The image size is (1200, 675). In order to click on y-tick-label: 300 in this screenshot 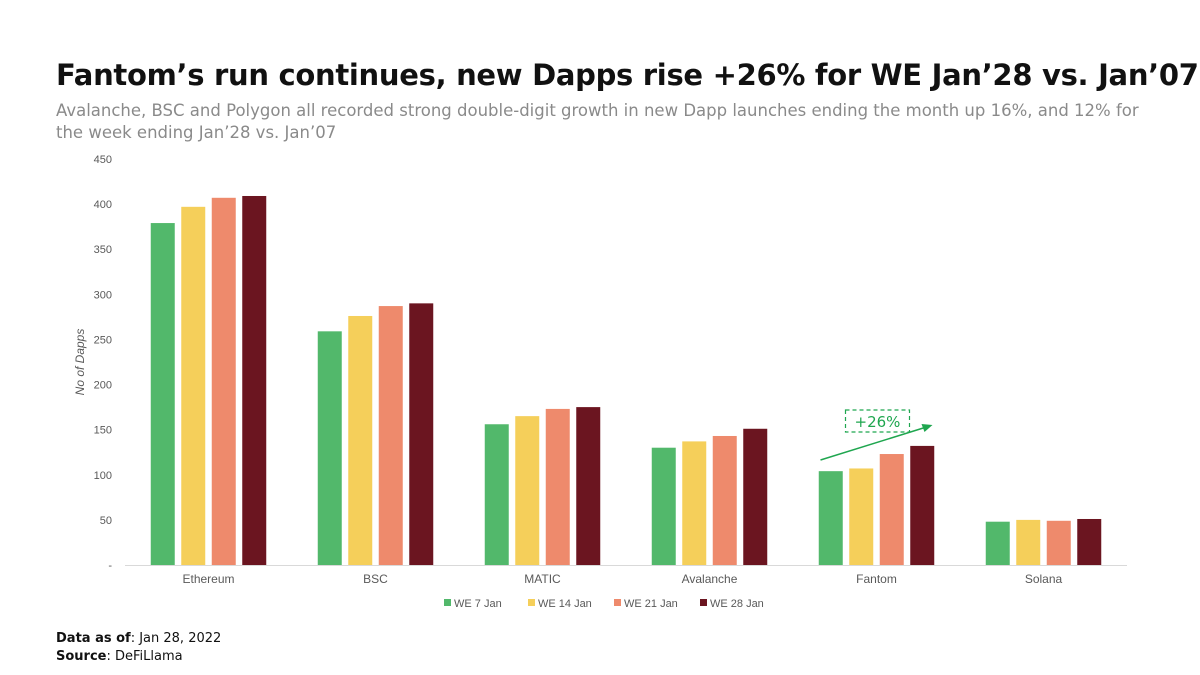, I will do `click(103, 295)`.